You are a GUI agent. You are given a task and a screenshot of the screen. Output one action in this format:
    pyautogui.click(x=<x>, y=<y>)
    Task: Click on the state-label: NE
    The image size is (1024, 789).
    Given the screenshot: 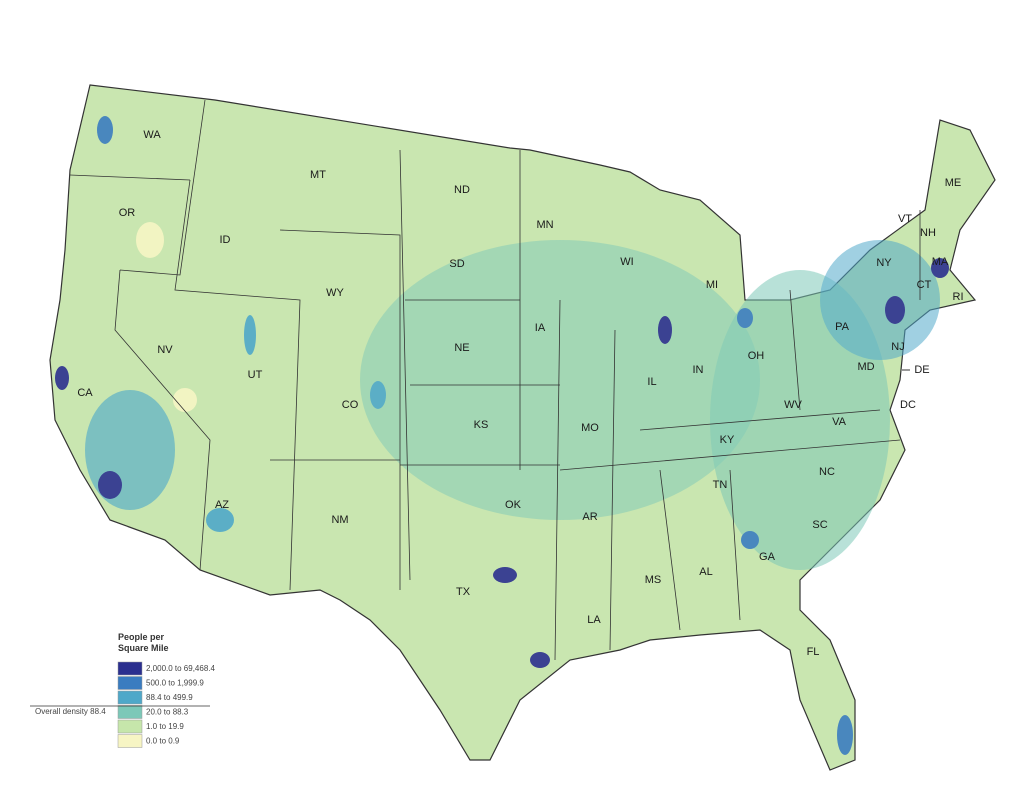 What is the action you would take?
    pyautogui.click(x=461, y=348)
    